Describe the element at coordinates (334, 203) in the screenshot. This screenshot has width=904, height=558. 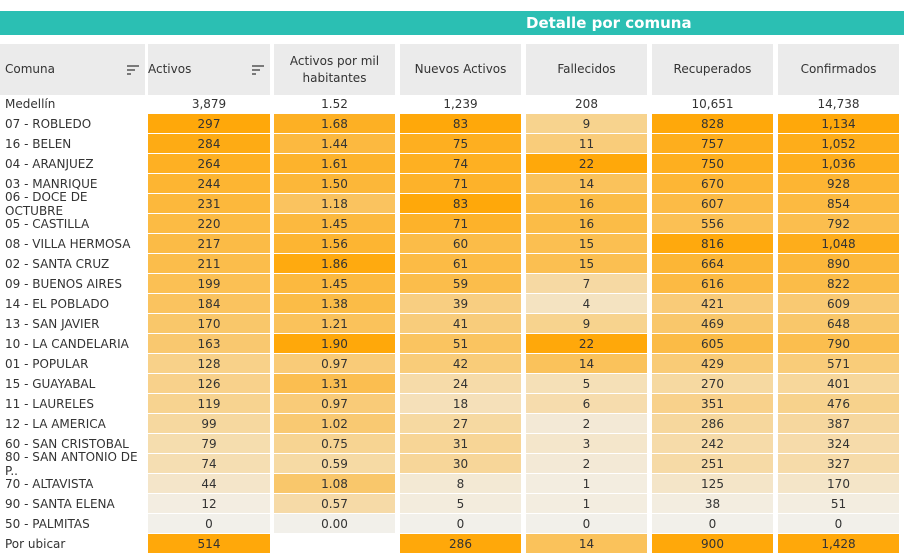
I see `heat-cell: 1.18` at that location.